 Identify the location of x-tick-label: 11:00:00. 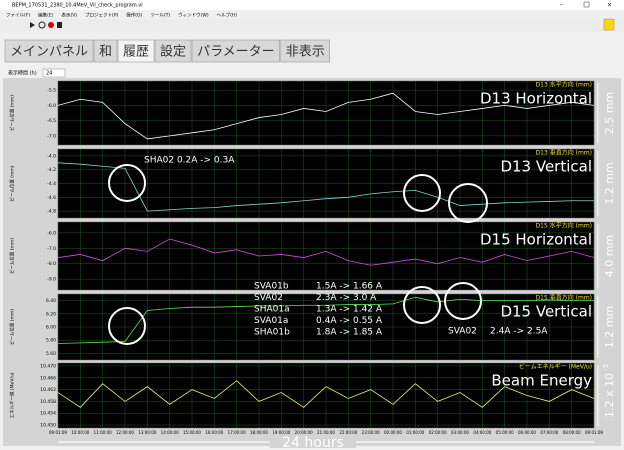
(103, 432).